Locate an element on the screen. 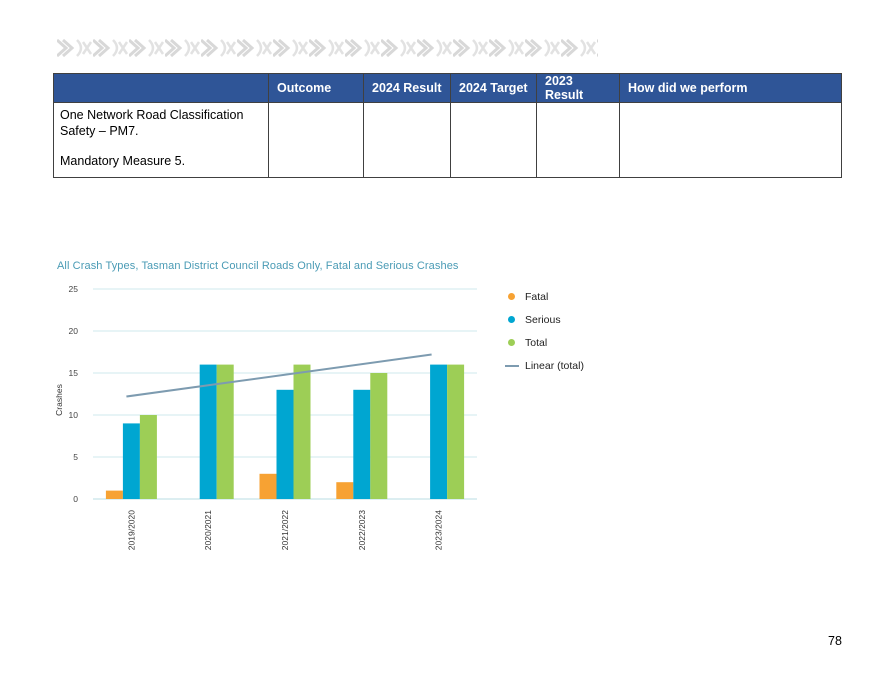  x-tick-label: 2020/2021 is located at coordinates (208, 530).